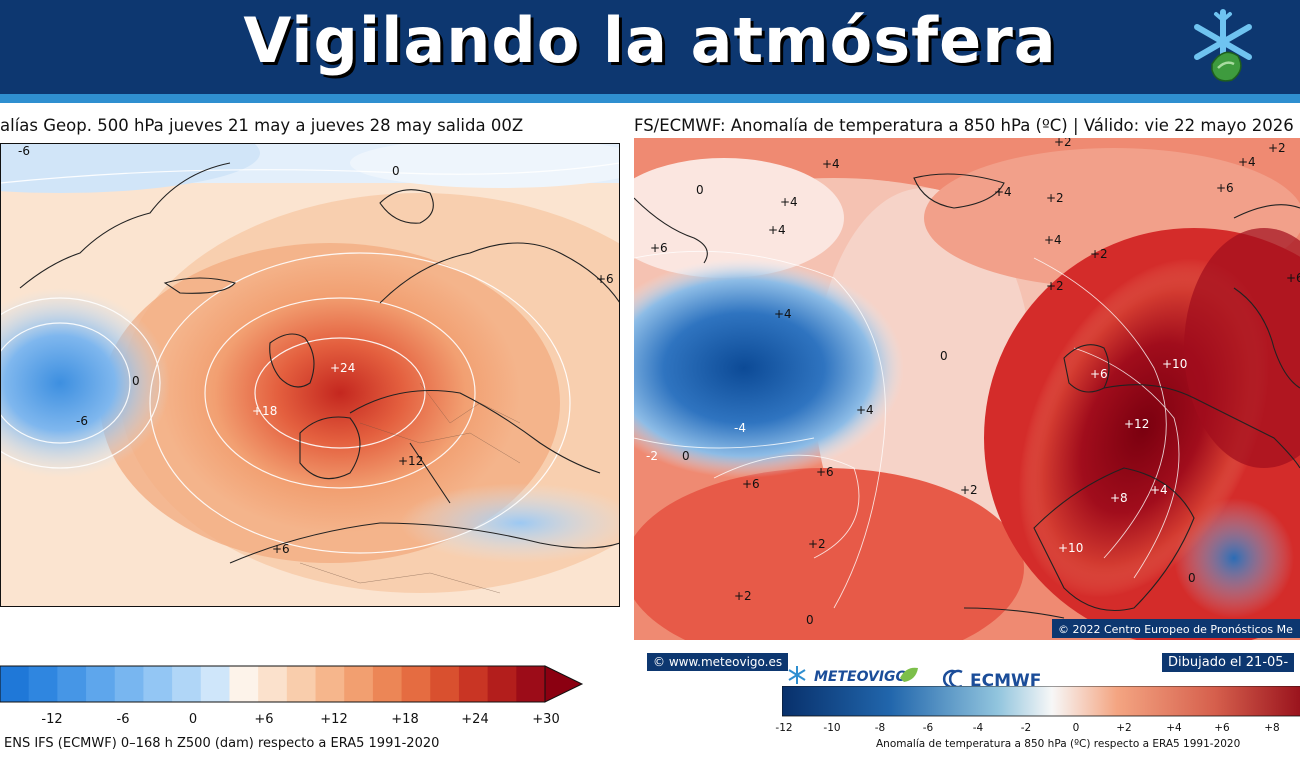  Describe the element at coordinates (909, 674) in the screenshot. I see `leaf-icon` at that location.